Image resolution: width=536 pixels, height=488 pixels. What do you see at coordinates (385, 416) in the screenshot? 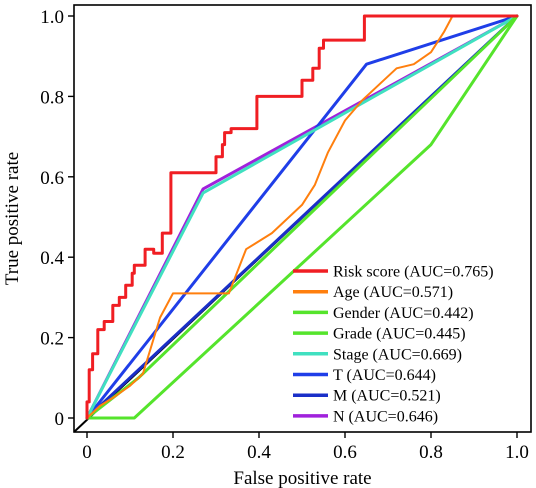
I see `legend-label-8: N (AUC=0.646)` at bounding box center [385, 416].